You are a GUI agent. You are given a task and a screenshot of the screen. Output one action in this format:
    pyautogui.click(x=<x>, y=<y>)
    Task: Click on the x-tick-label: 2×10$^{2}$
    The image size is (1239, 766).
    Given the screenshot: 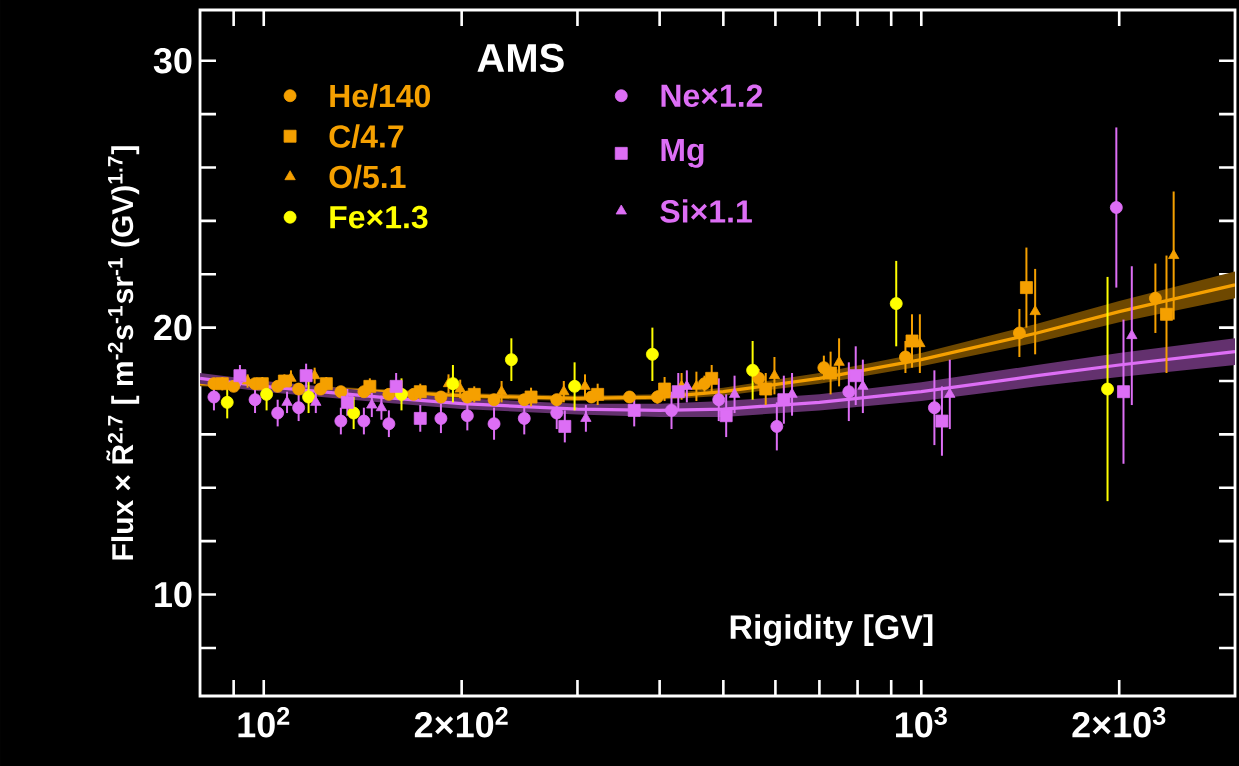 What is the action you would take?
    pyautogui.click(x=461, y=722)
    